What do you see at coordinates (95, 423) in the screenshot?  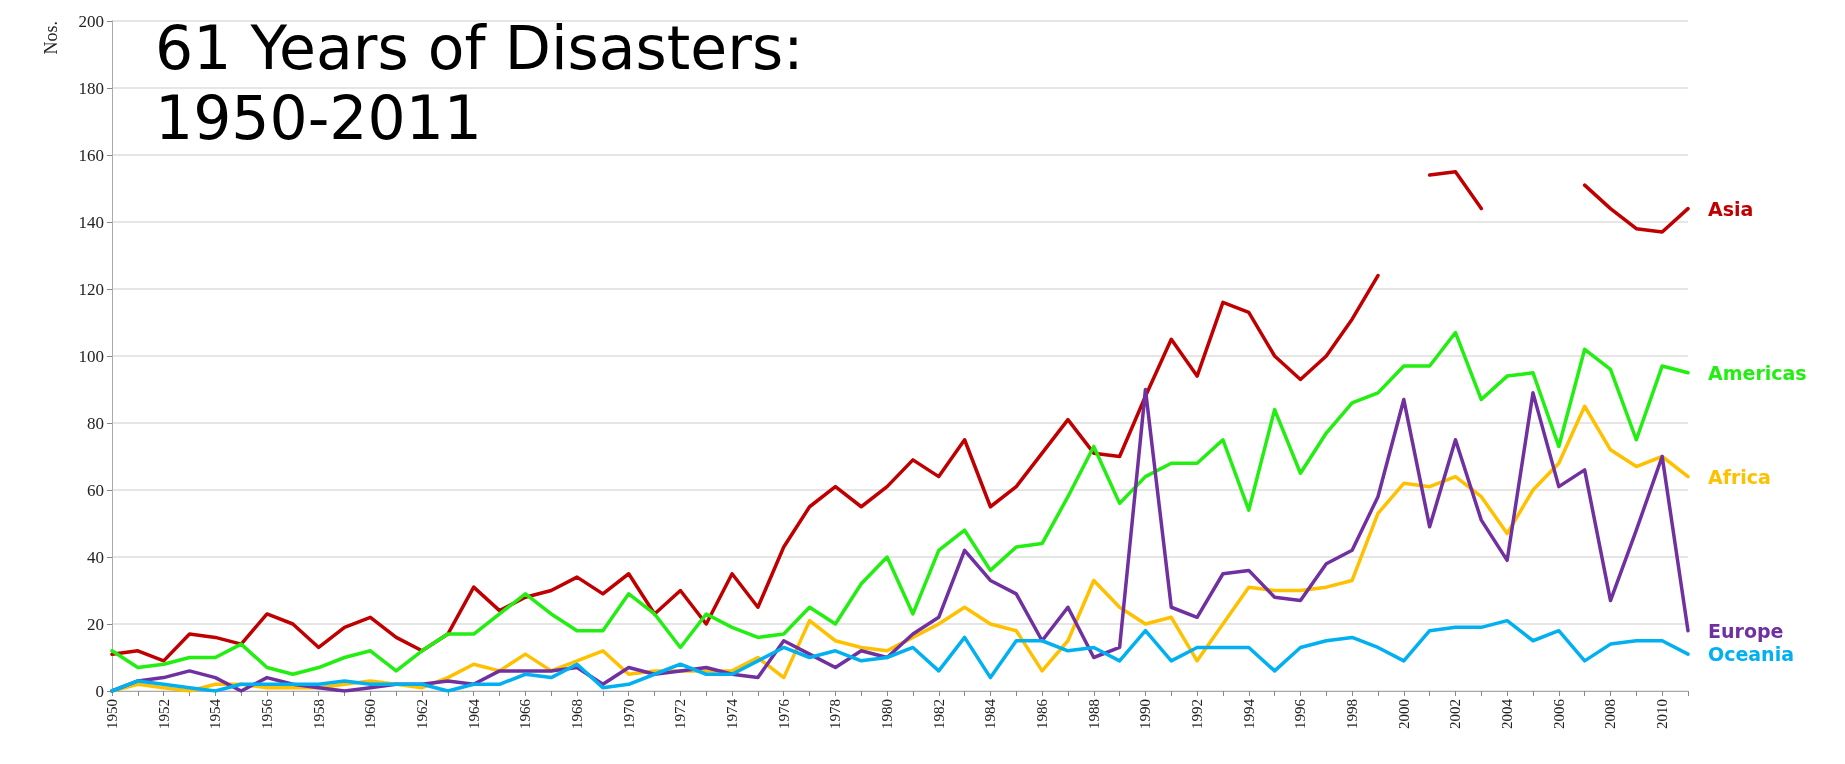 I see `y-tick-label: 80` at bounding box center [95, 423].